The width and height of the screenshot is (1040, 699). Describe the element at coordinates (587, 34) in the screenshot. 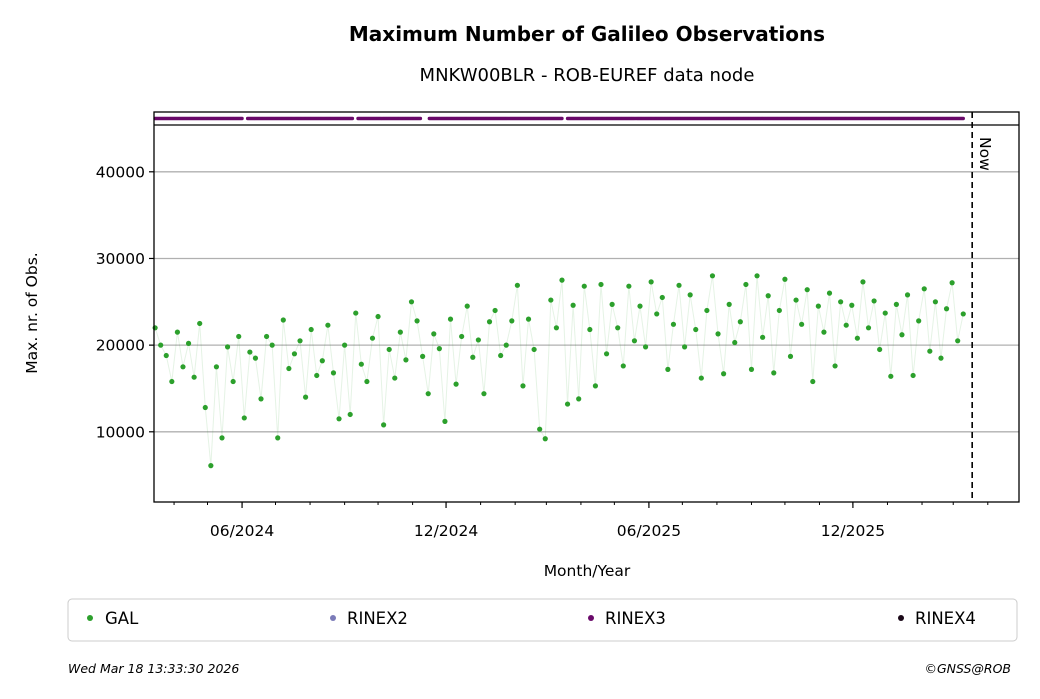

I see `chart-title: Maximum Number of Galileo Observations` at that location.